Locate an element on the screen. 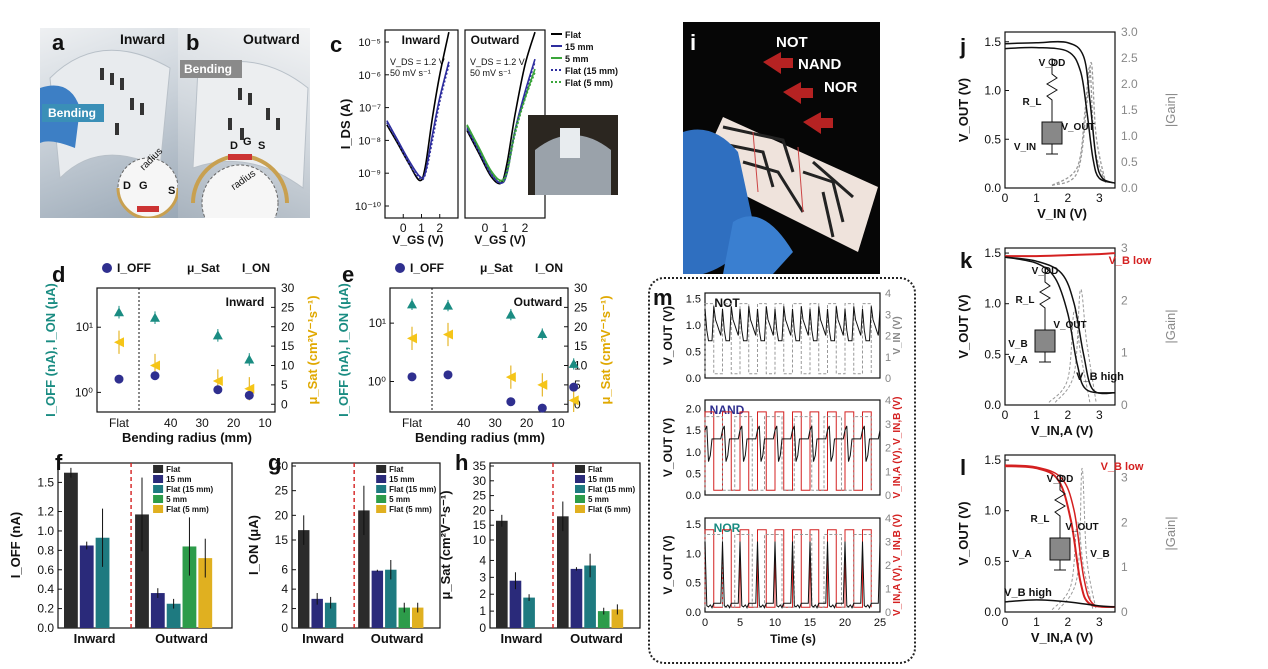  chart-title: Inward is located at coordinates (245, 302).